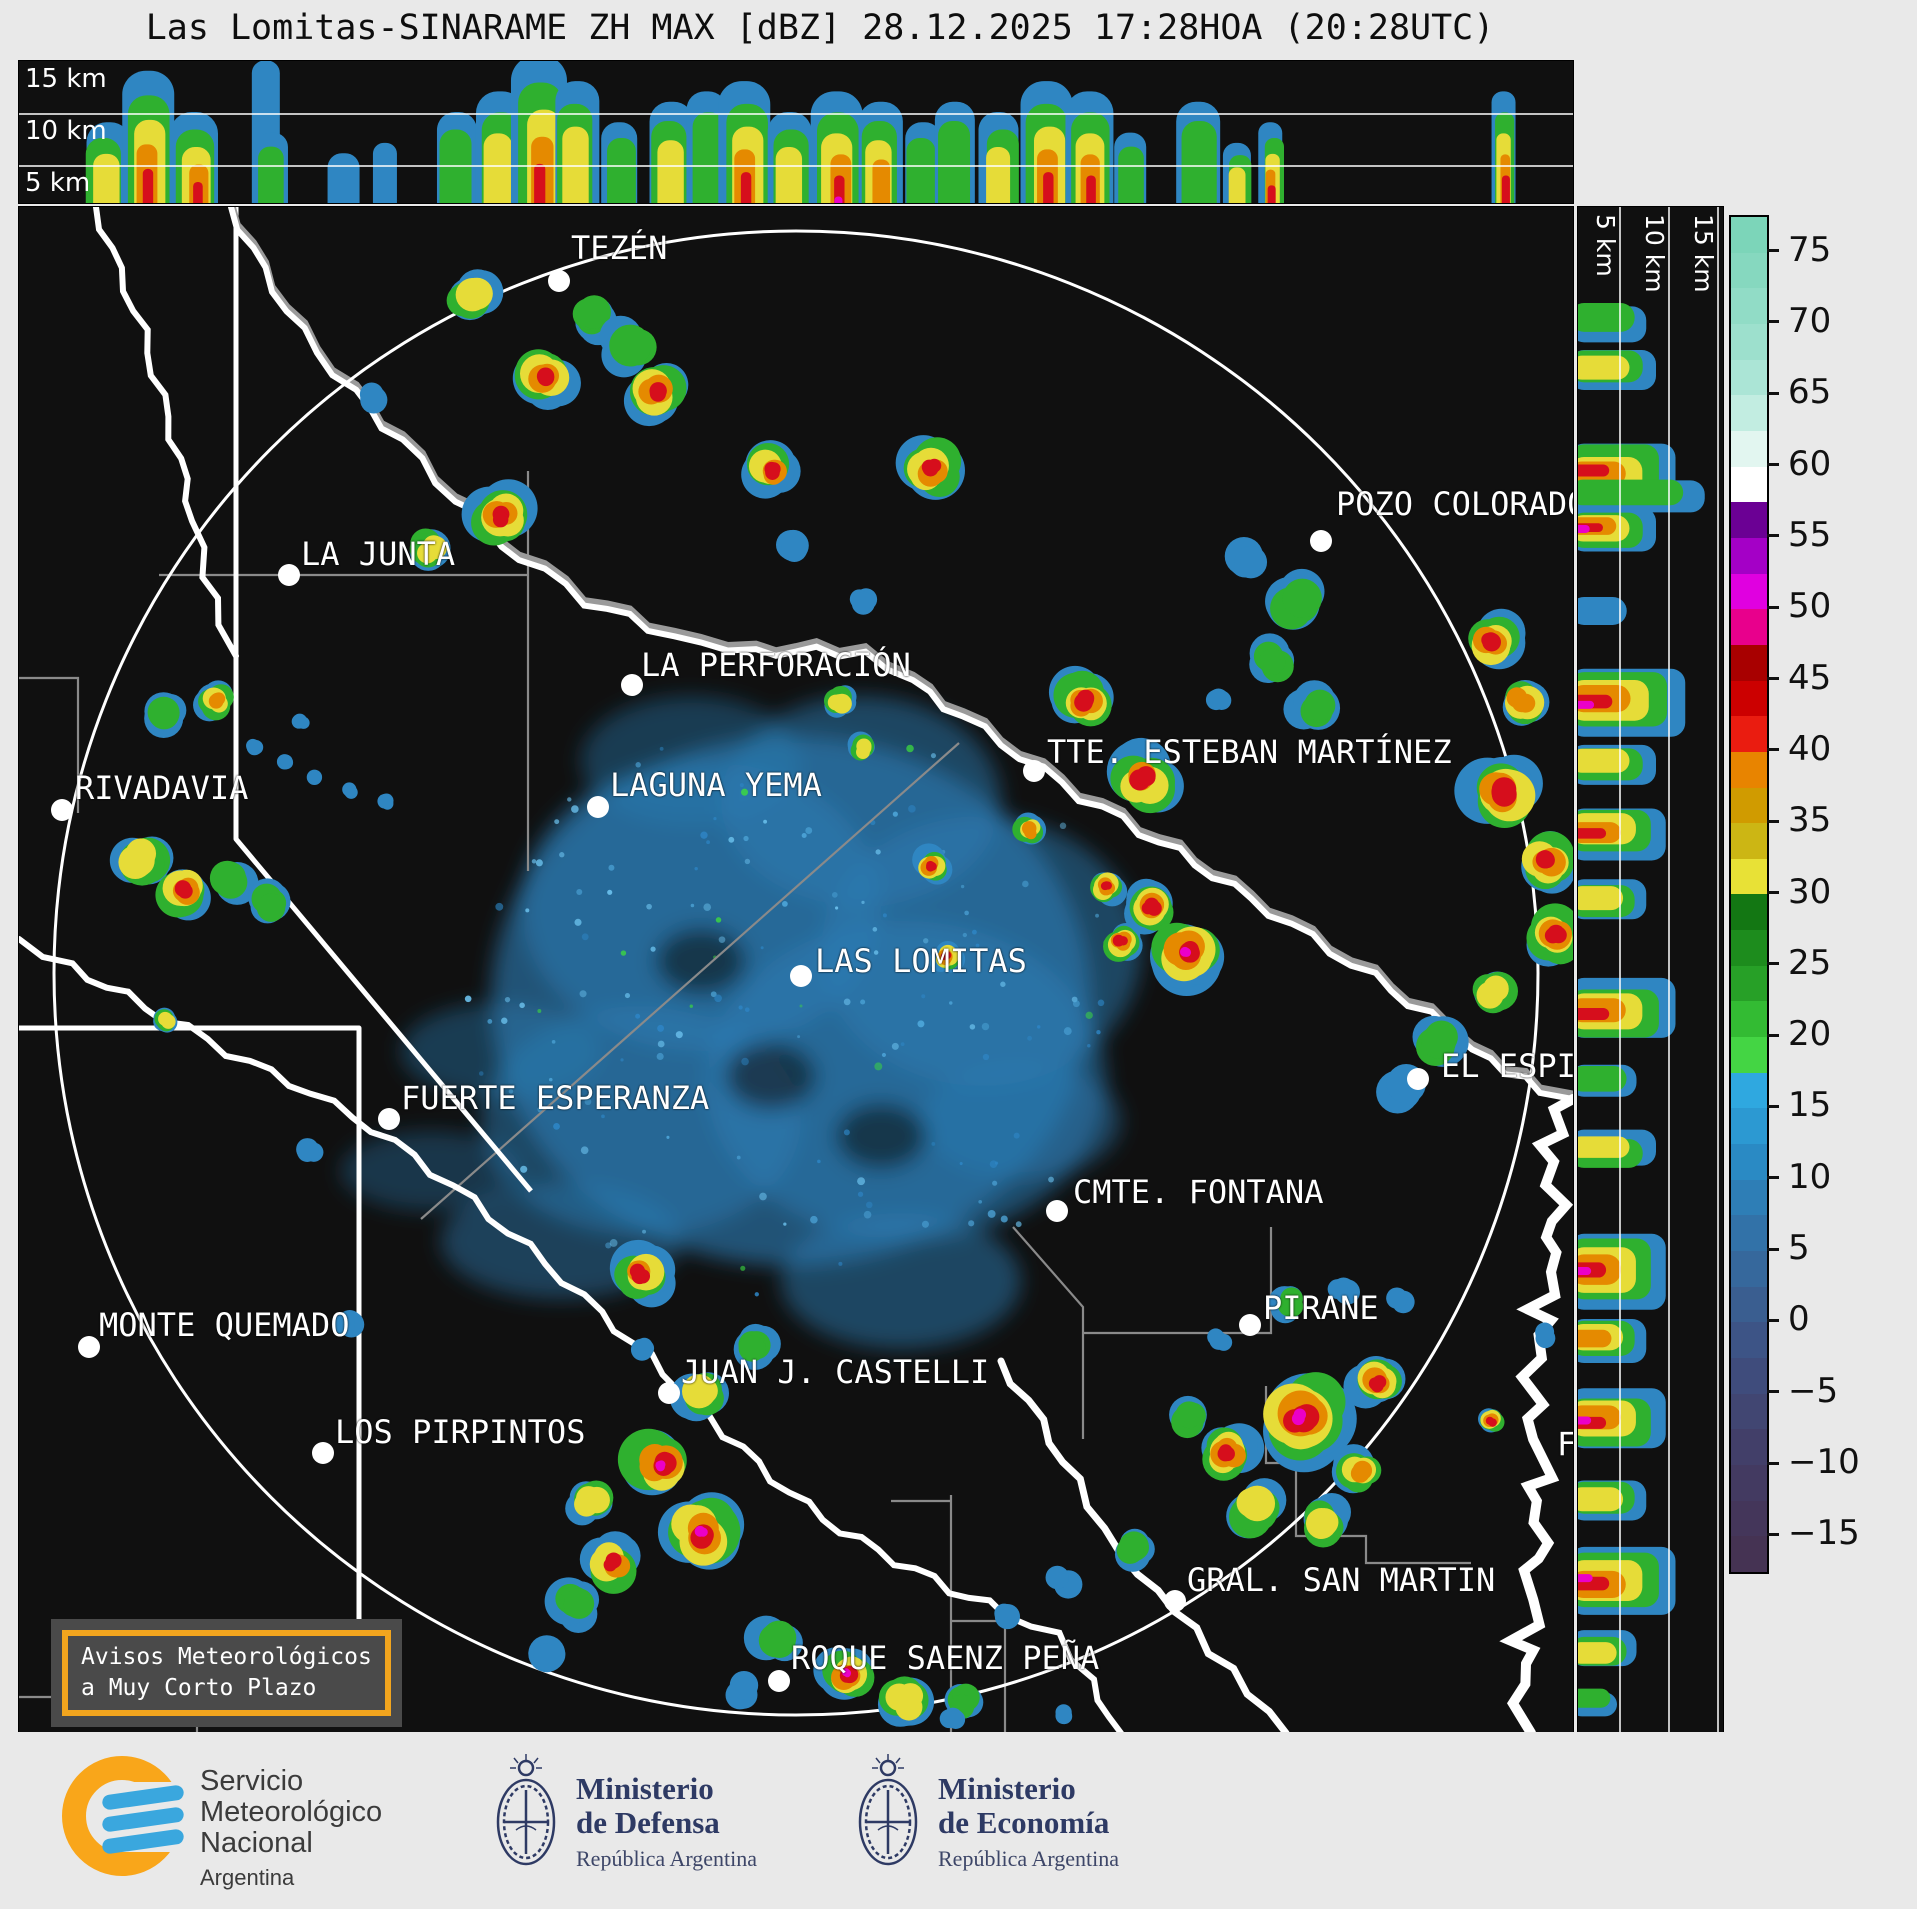 Image resolution: width=1917 pixels, height=1909 pixels. What do you see at coordinates (224, 1325) in the screenshot?
I see `city-label: MONTE QUEMADO` at bounding box center [224, 1325].